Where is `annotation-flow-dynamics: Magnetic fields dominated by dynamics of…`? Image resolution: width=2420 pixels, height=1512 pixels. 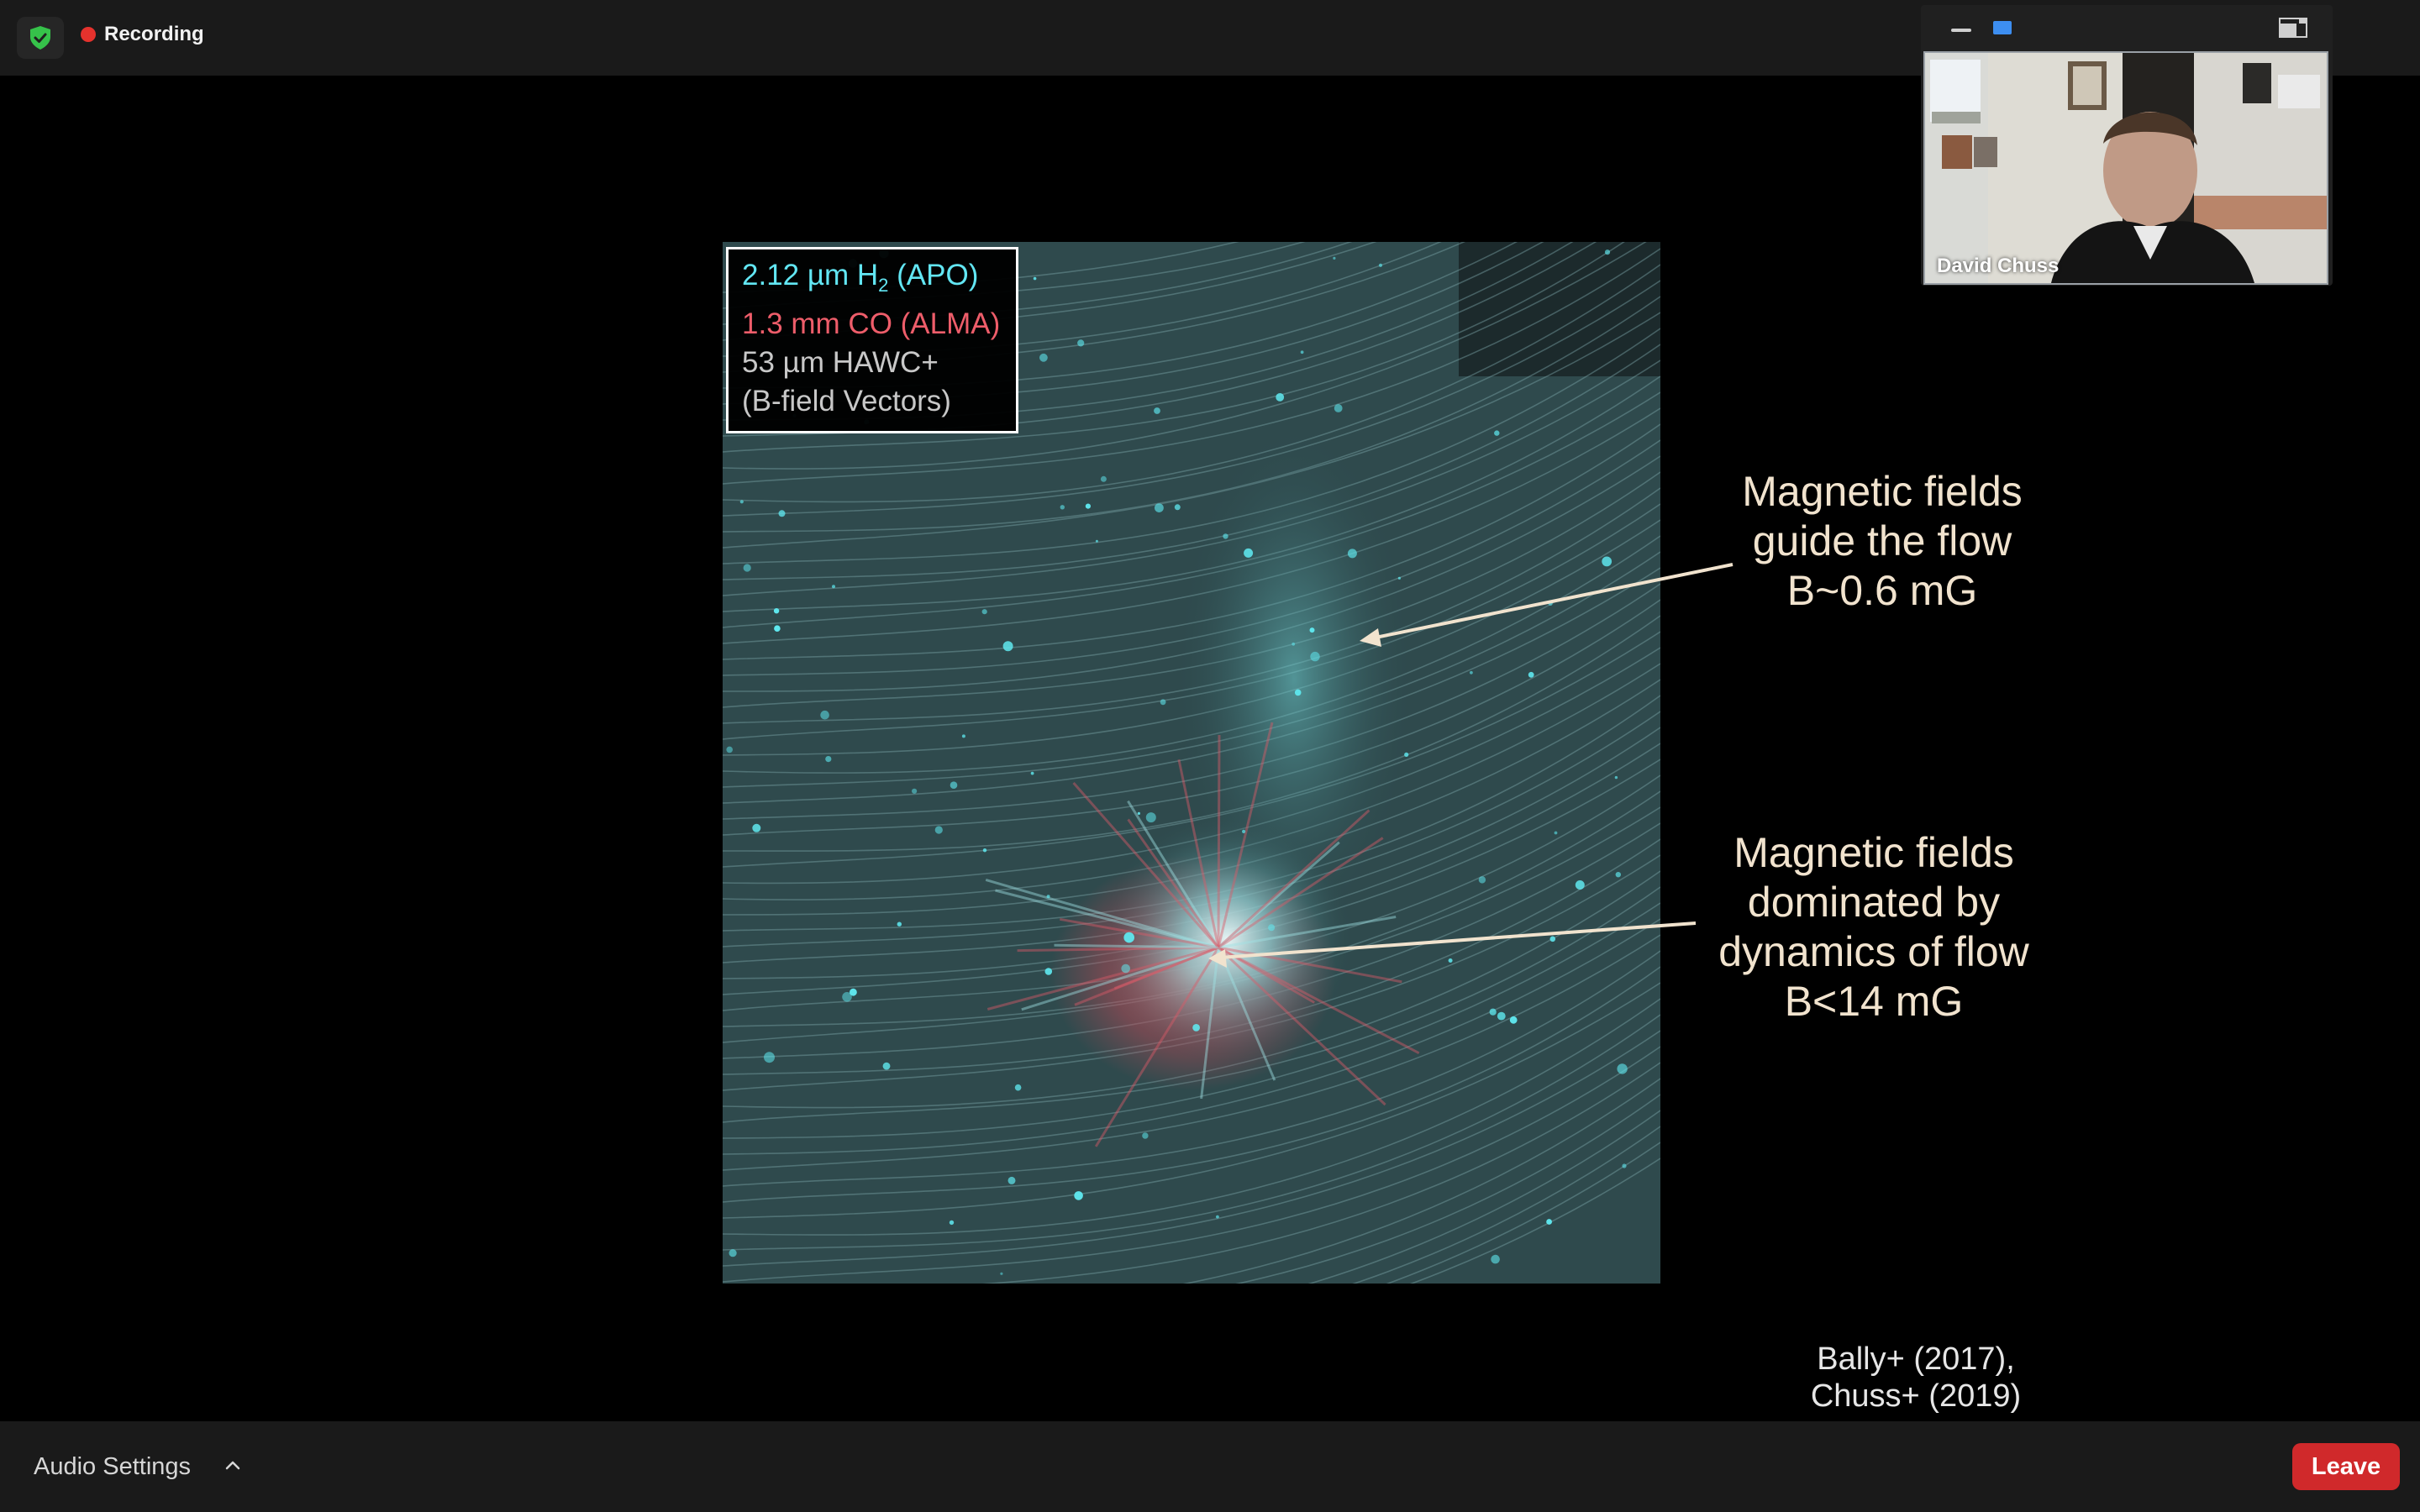
annotation-flow-dynamics: Magnetic fields dominated by dynamics of… is located at coordinates (1874, 927).